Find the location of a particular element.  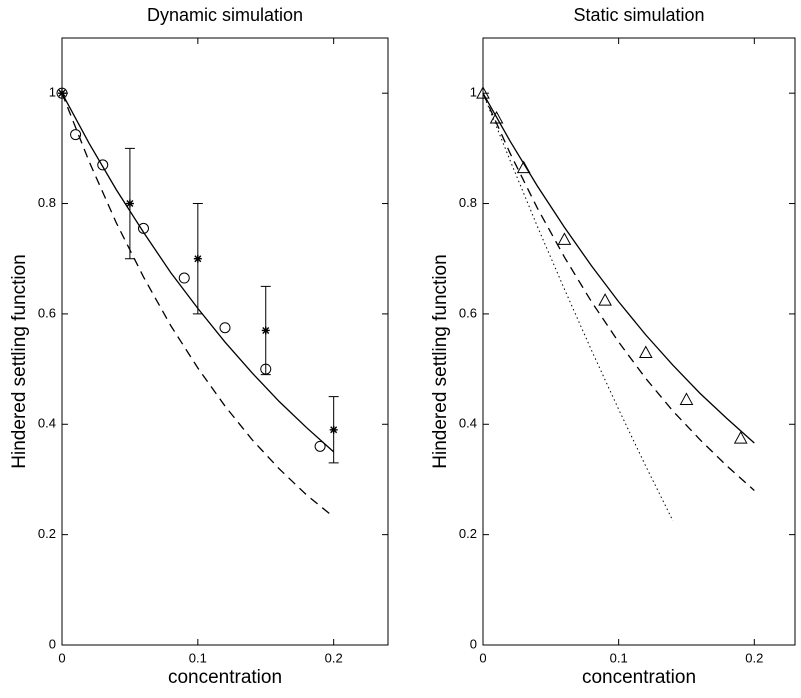

curve is located at coordinates (578, 307).